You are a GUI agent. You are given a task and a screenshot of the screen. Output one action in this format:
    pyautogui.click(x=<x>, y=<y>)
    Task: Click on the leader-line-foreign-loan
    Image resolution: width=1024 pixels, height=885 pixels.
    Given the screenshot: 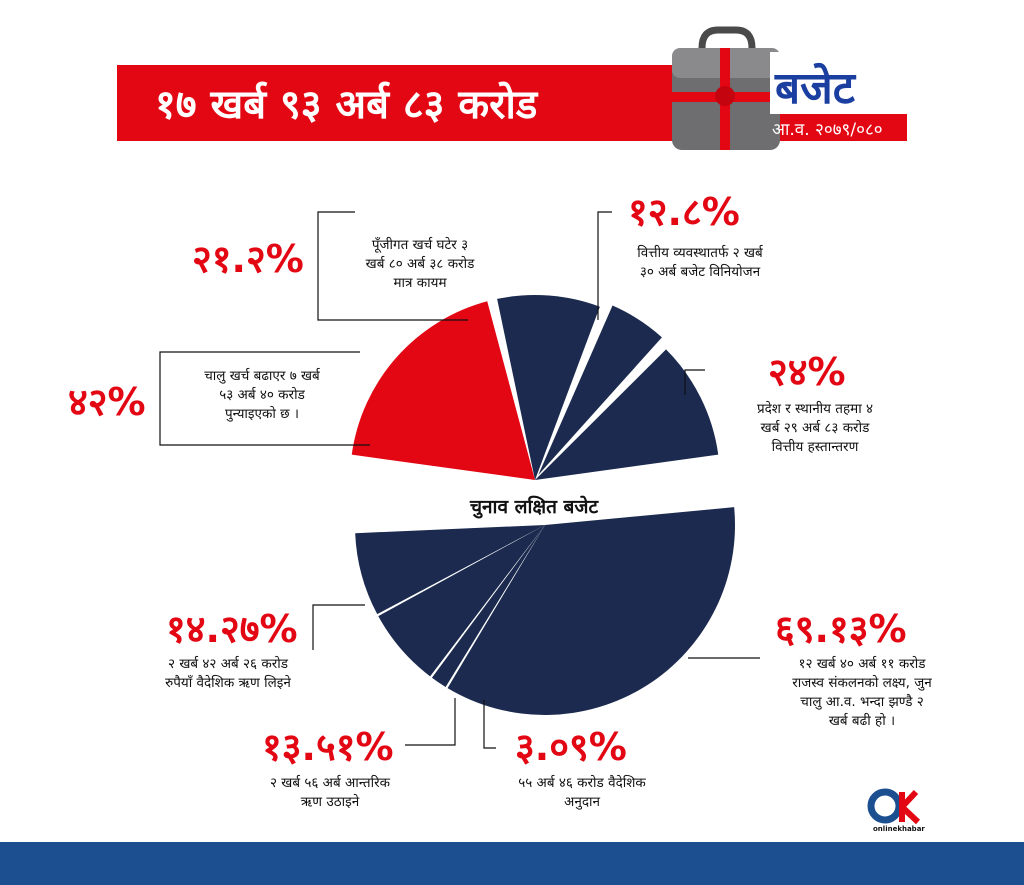 What is the action you would take?
    pyautogui.click(x=338, y=627)
    